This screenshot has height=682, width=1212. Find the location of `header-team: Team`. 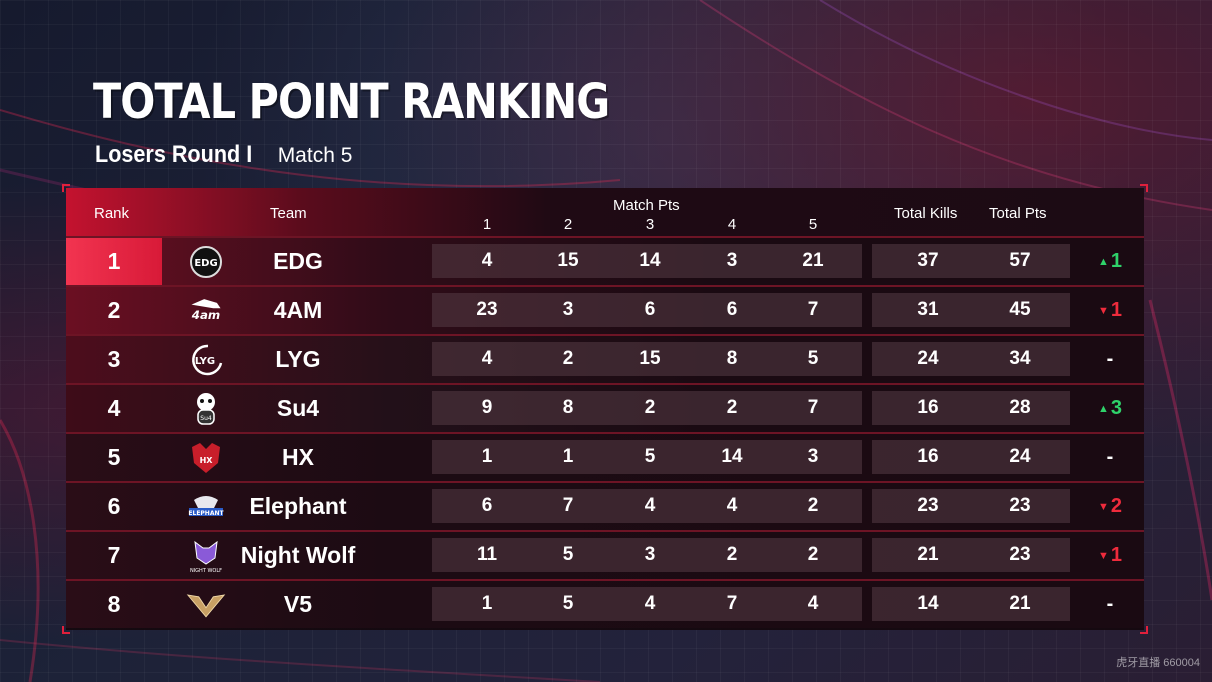

header-team: Team is located at coordinates (288, 213).